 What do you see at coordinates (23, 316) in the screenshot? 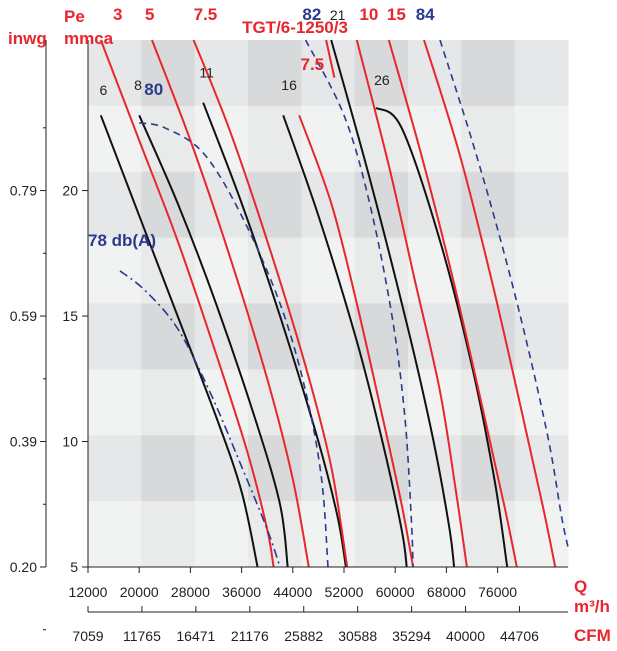
I see `inwg-tick-label: 0.59` at bounding box center [23, 316].